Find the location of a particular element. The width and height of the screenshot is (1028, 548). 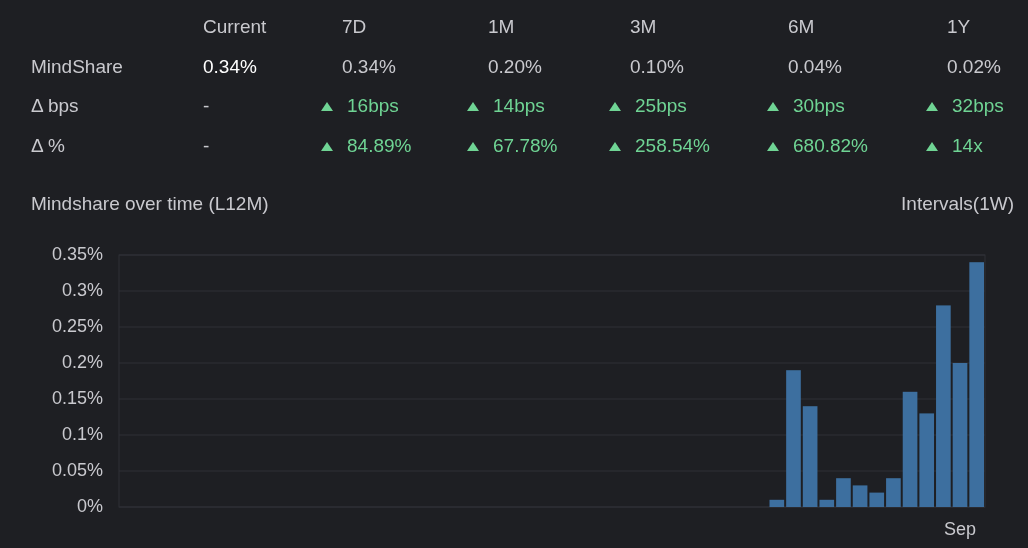

text: 14x is located at coordinates (967, 146).